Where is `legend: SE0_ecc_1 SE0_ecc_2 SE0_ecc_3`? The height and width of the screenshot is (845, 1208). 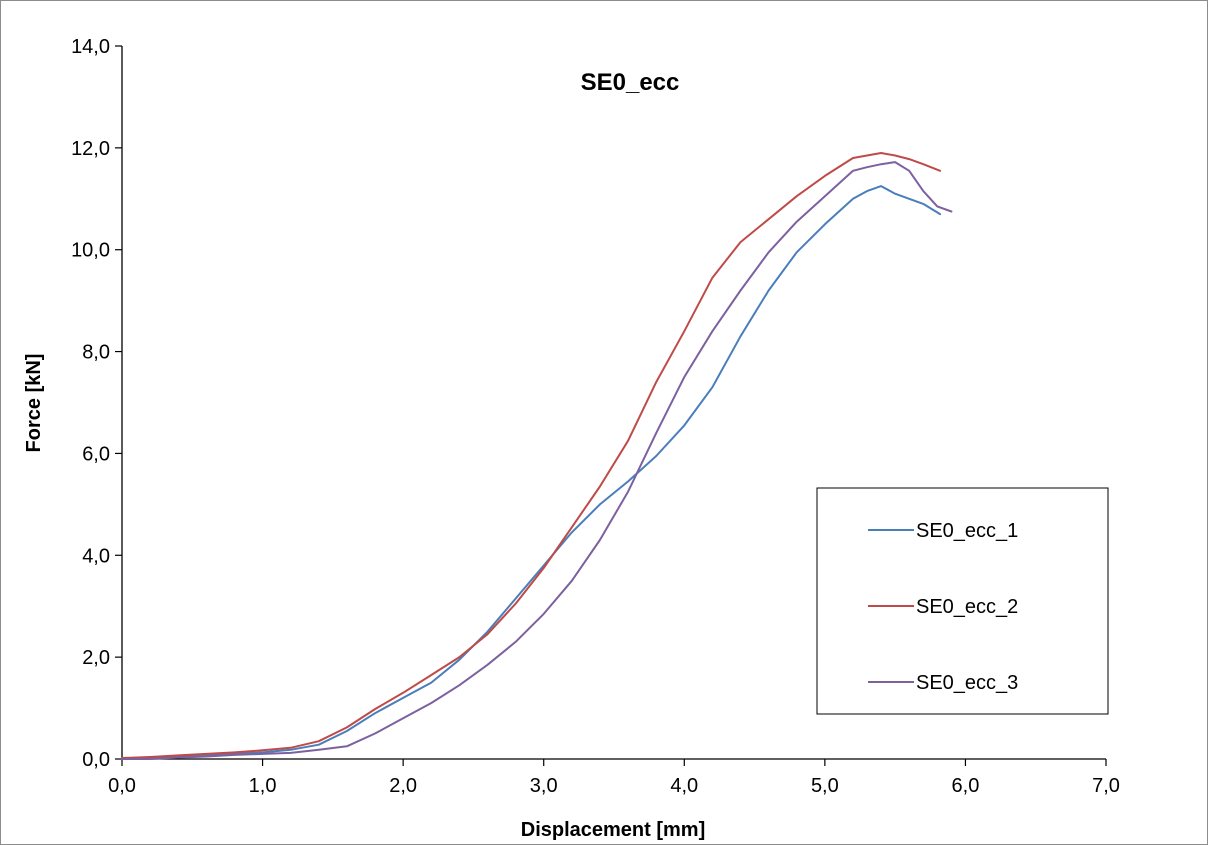 legend: SE0_ecc_1 SE0_ecc_2 SE0_ecc_3 is located at coordinates (962, 601).